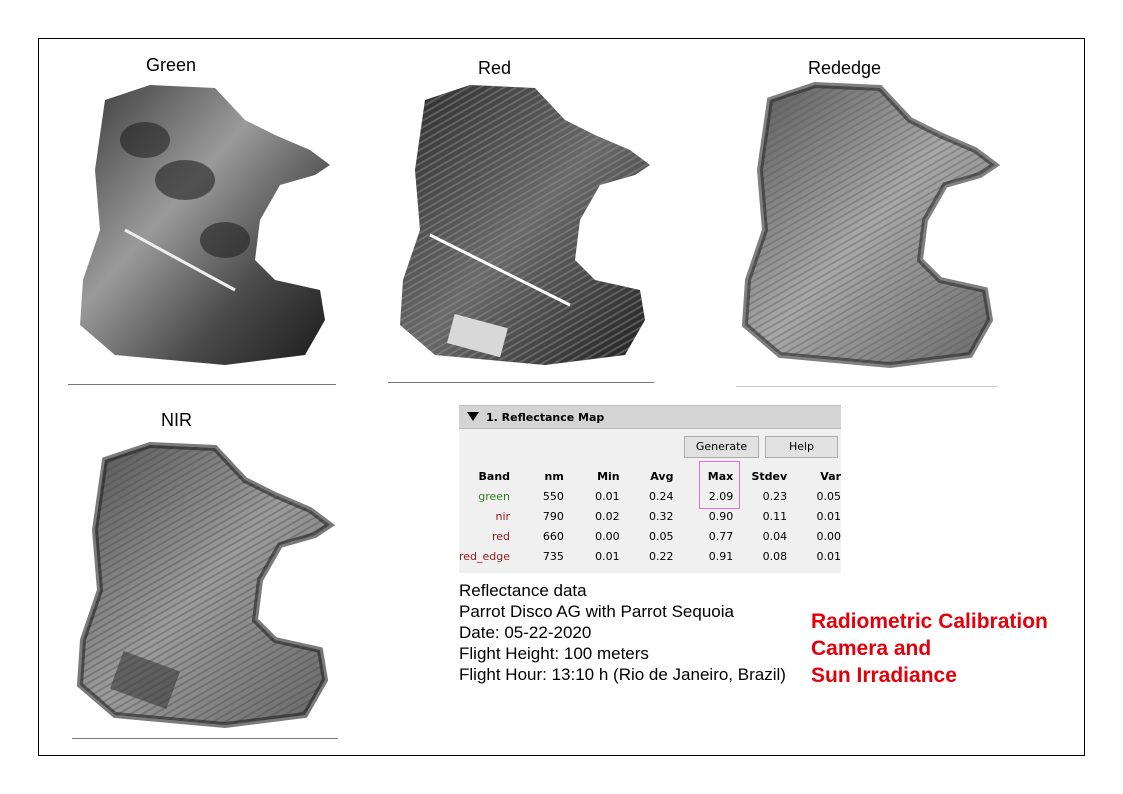 This screenshot has height=794, width=1123. What do you see at coordinates (553, 536) in the screenshot?
I see `nm-cell: 660` at bounding box center [553, 536].